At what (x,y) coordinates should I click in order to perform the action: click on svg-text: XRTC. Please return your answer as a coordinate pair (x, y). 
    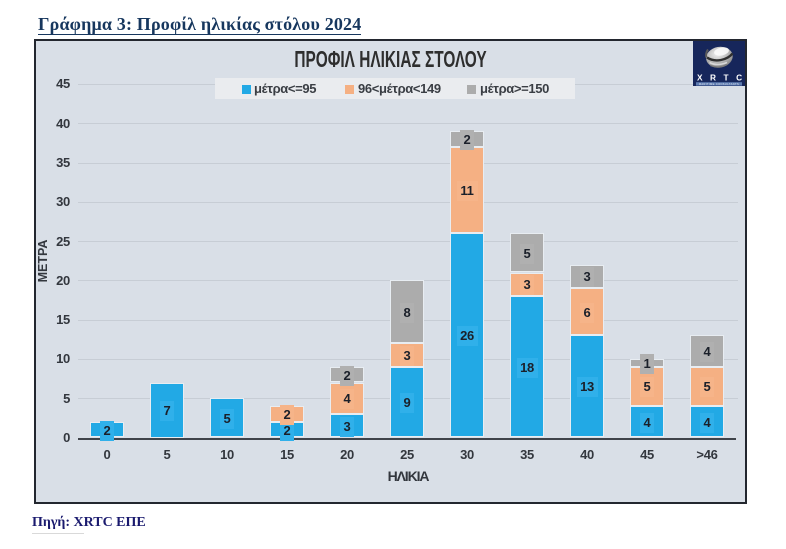
    Looking at the image, I should click on (721, 77).